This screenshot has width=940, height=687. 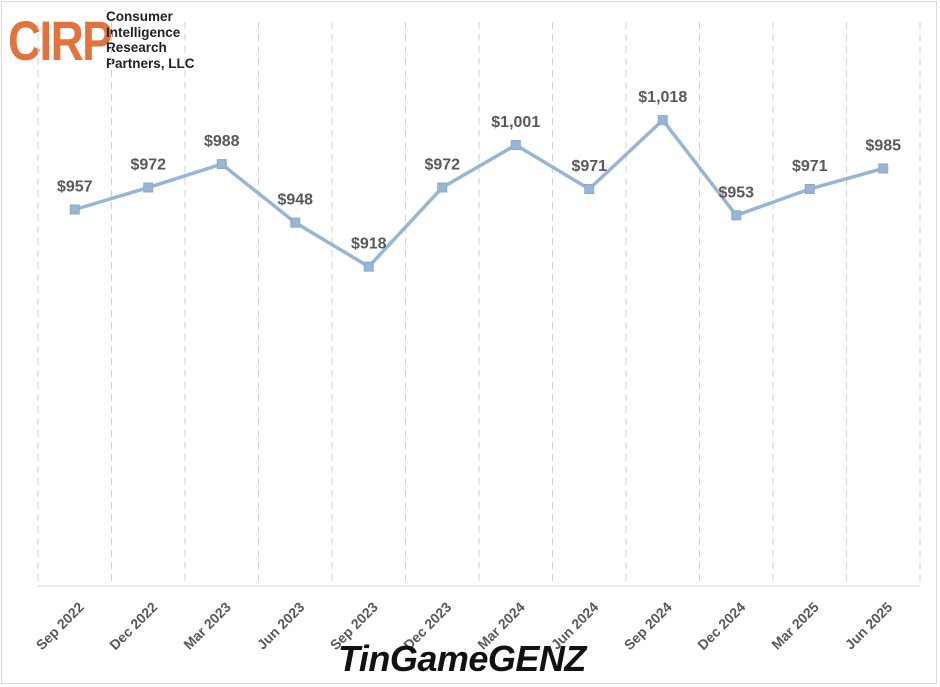 What do you see at coordinates (515, 122) in the screenshot?
I see `data-label: $1,001` at bounding box center [515, 122].